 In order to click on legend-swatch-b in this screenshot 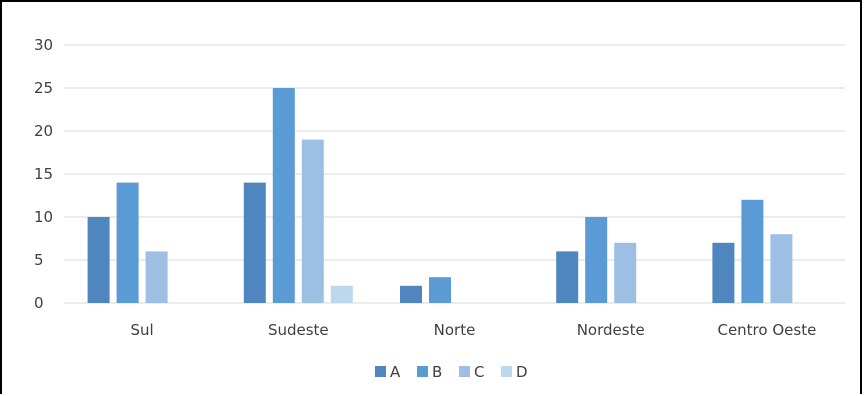, I will do `click(422, 371)`.